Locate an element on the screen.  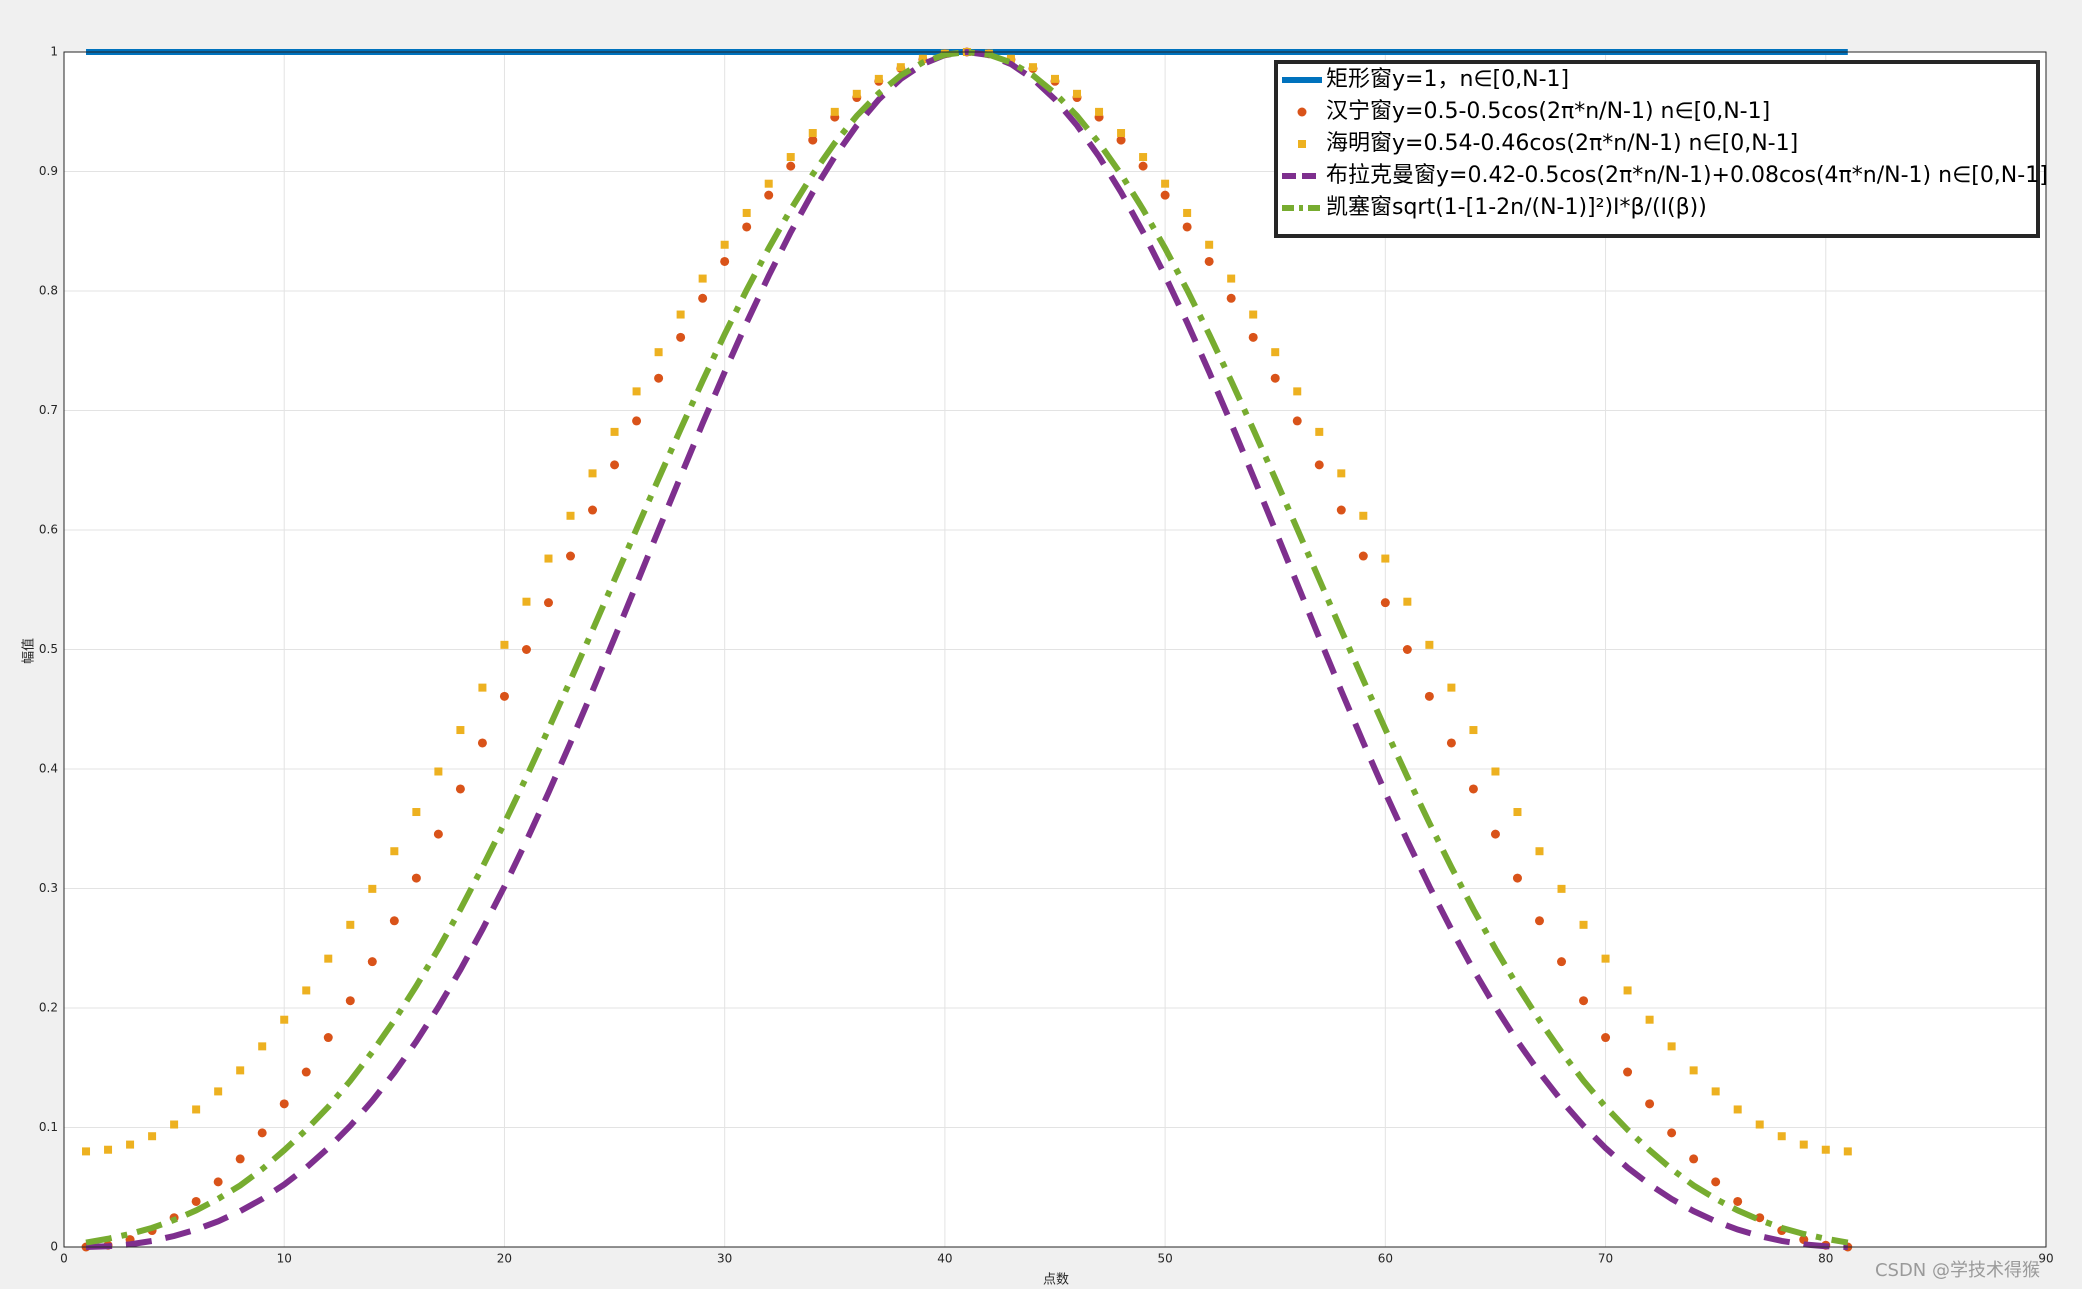
y-tick-label: 0.1 is located at coordinates (48, 1127).